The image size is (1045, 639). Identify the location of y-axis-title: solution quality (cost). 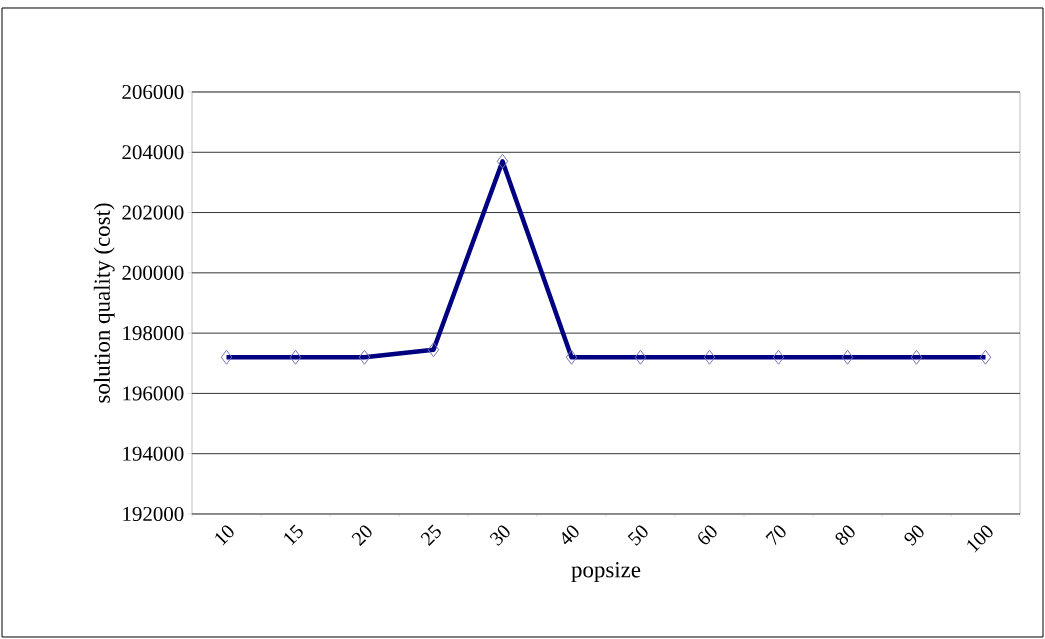
(104, 303).